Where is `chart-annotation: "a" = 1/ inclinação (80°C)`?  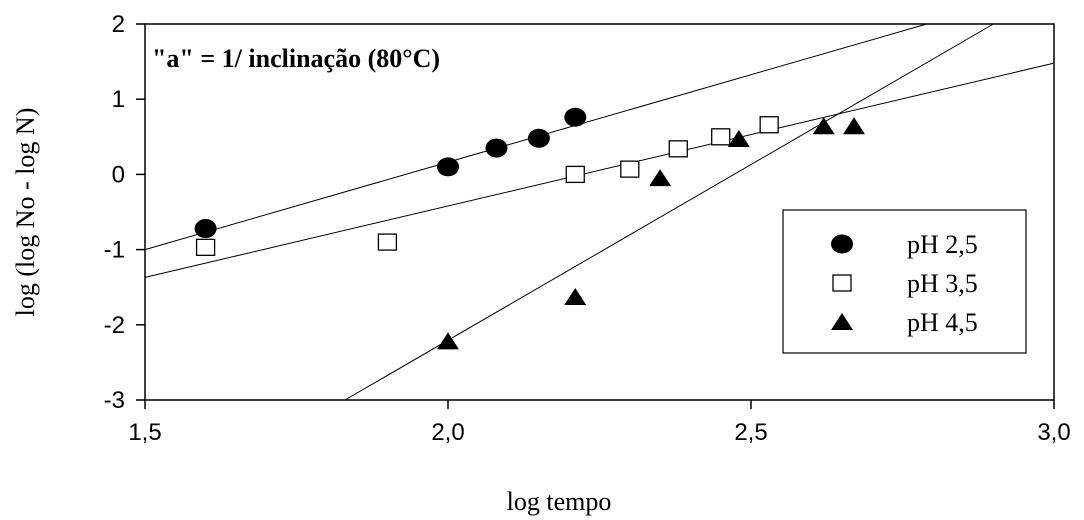 chart-annotation: "a" = 1/ inclinação (80°C) is located at coordinates (296, 58).